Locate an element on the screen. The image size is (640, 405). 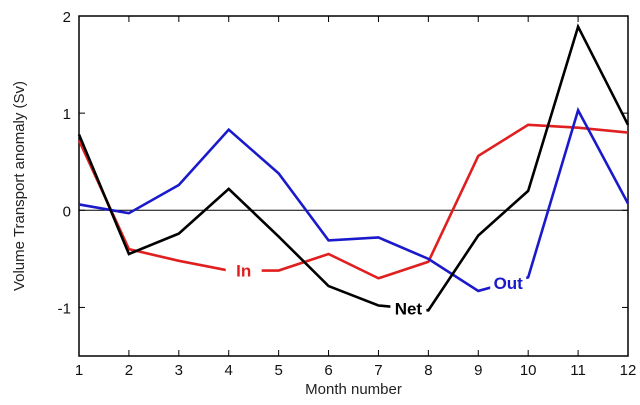
x-tick-label: 11 is located at coordinates (578, 370).